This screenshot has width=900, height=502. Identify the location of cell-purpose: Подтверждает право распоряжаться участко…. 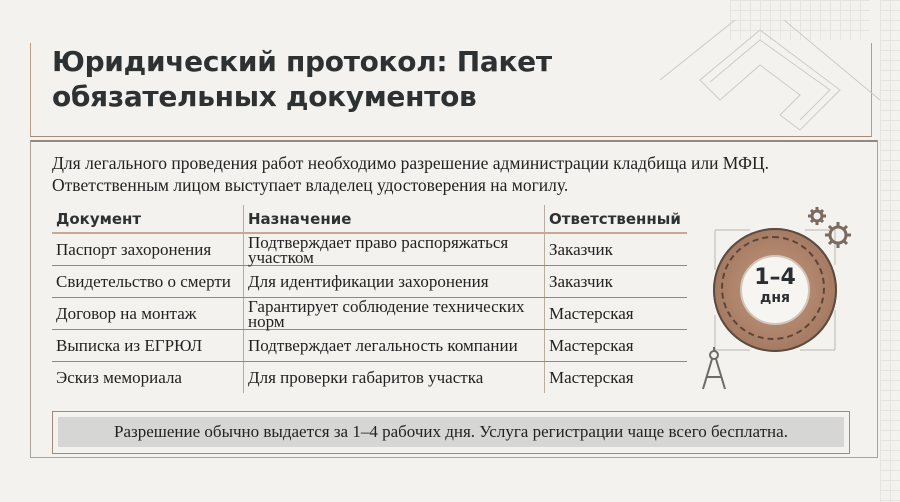
(394, 249).